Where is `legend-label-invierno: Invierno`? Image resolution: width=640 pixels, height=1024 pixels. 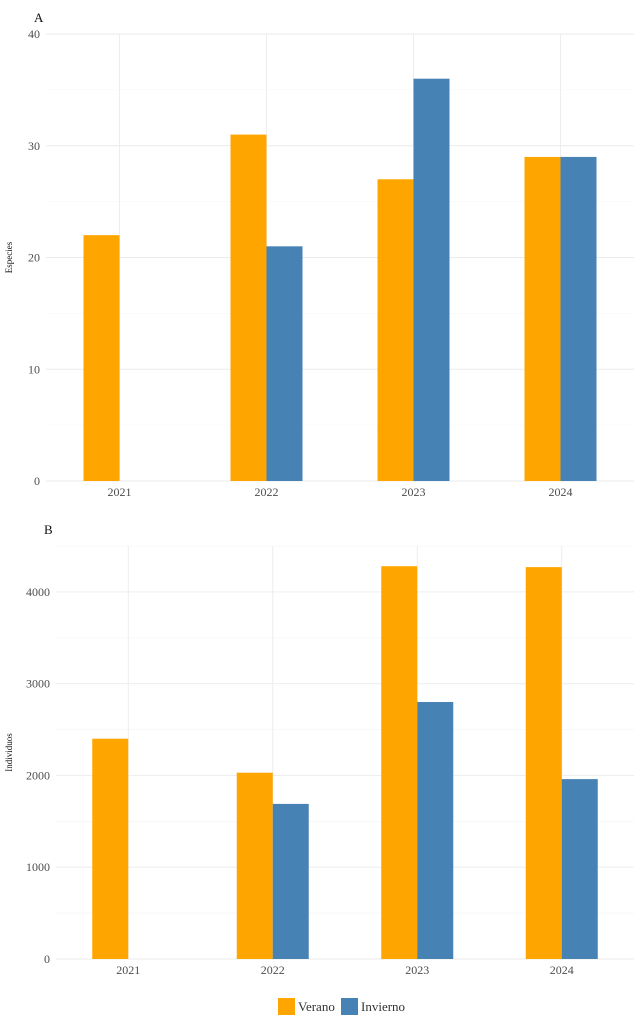
legend-label-invierno: Invierno is located at coordinates (383, 1006).